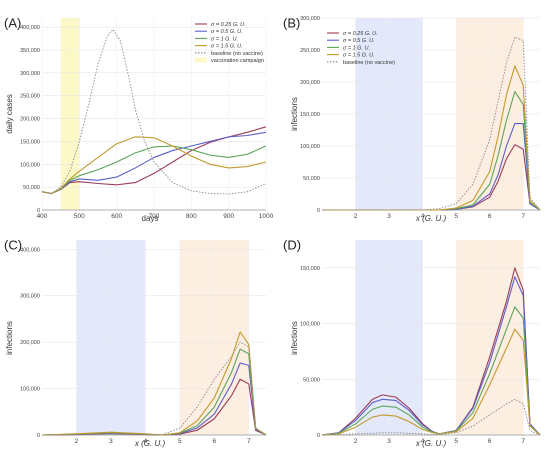 This screenshot has height=453, width=550. What do you see at coordinates (116, 216) in the screenshot?
I see `x-tick-label: 600` at bounding box center [116, 216].